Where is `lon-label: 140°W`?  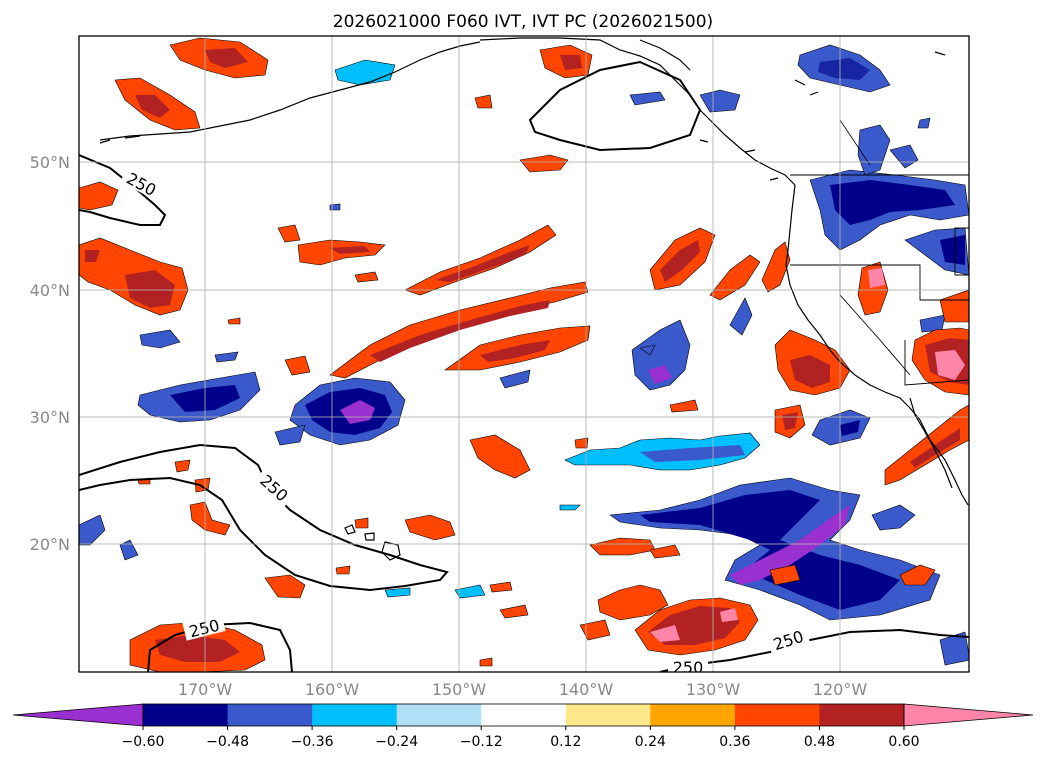 lon-label: 140°W is located at coordinates (586, 689).